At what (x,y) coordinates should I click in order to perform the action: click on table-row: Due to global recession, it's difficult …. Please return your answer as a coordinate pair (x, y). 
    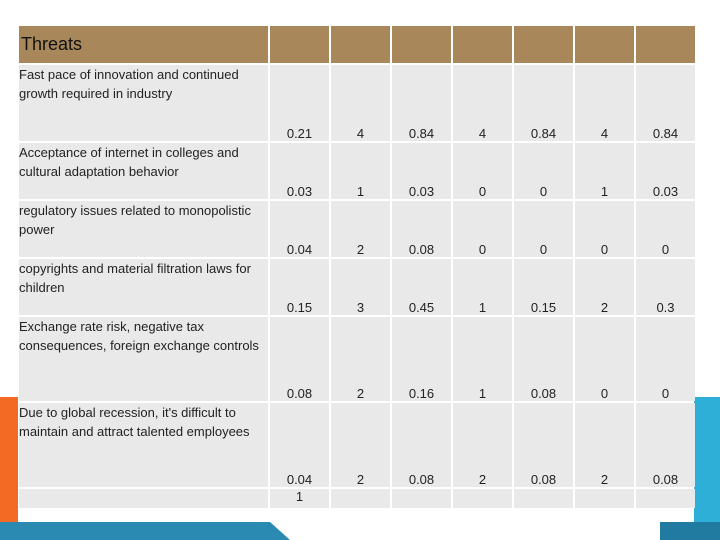
    Looking at the image, I should click on (357, 445).